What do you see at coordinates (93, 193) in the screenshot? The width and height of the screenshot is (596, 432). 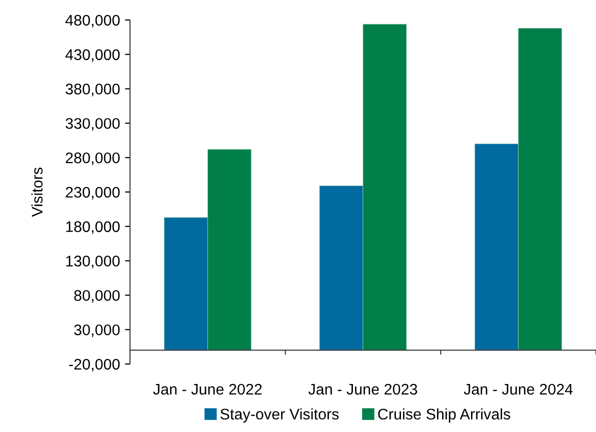 I see `y-tick-label: 230,000` at bounding box center [93, 193].